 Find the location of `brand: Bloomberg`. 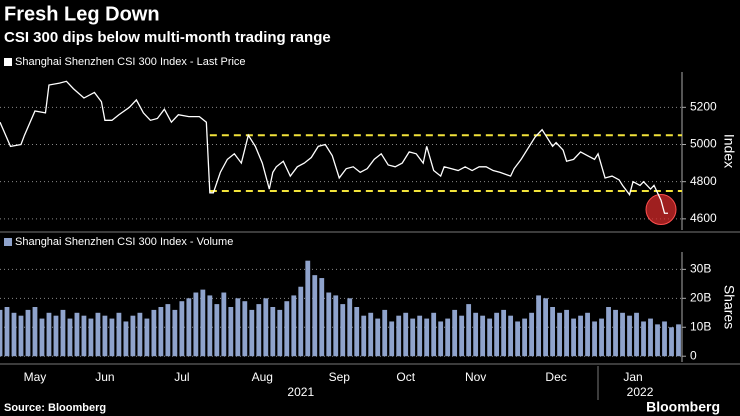

brand: Bloomberg is located at coordinates (683, 407).